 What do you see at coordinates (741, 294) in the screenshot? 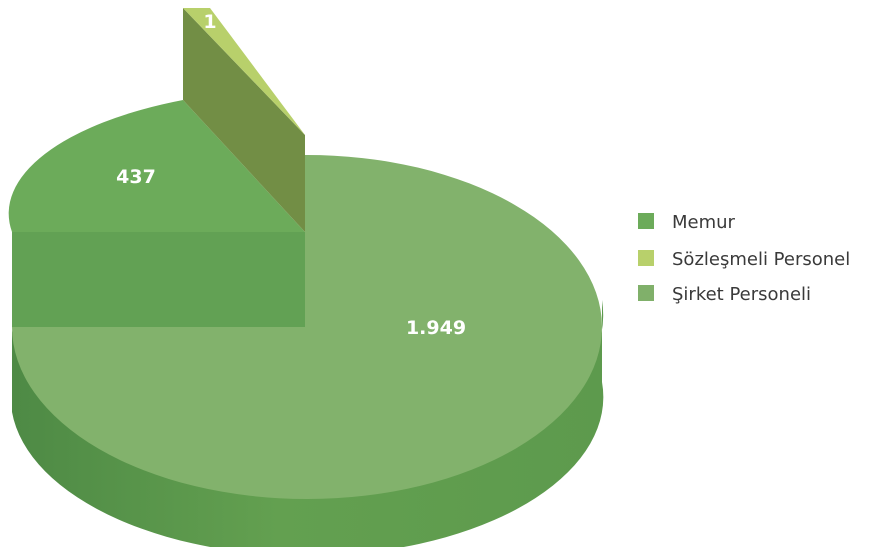
I see `legend-label: Şirket Personeli` at bounding box center [741, 294].